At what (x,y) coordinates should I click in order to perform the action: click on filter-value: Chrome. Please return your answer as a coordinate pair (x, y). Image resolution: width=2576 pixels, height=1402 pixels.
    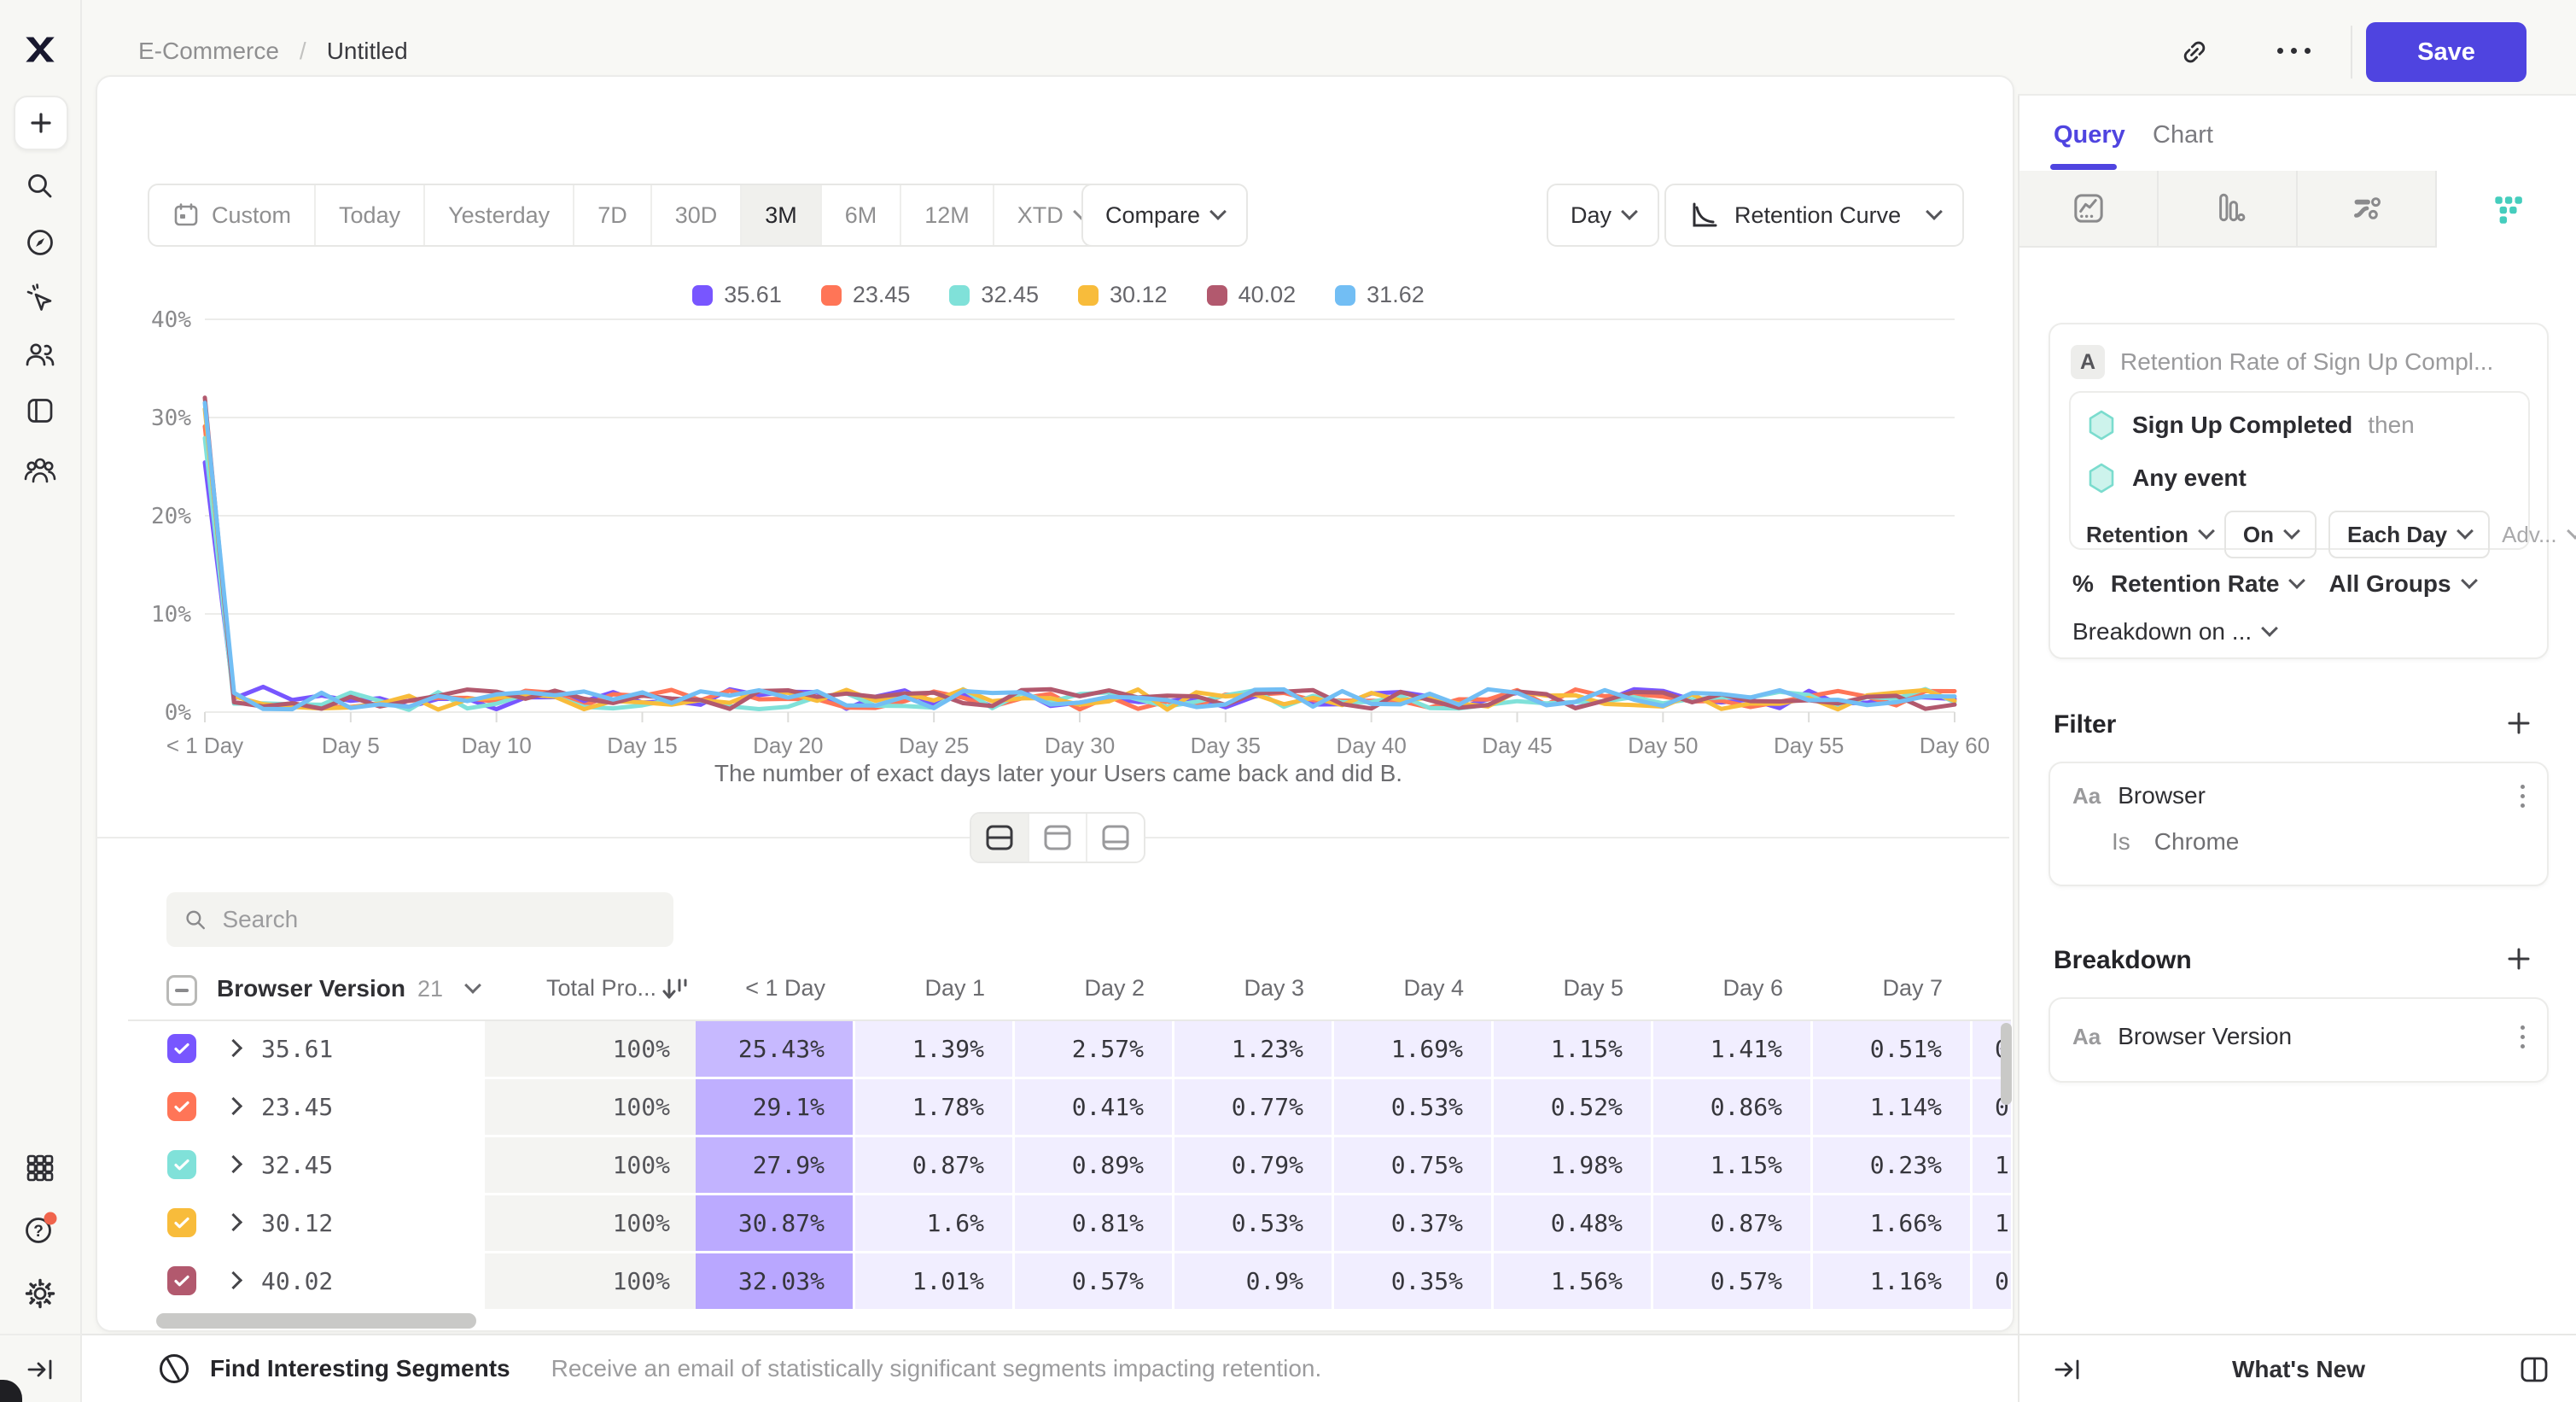
    Looking at the image, I should click on (2196, 842).